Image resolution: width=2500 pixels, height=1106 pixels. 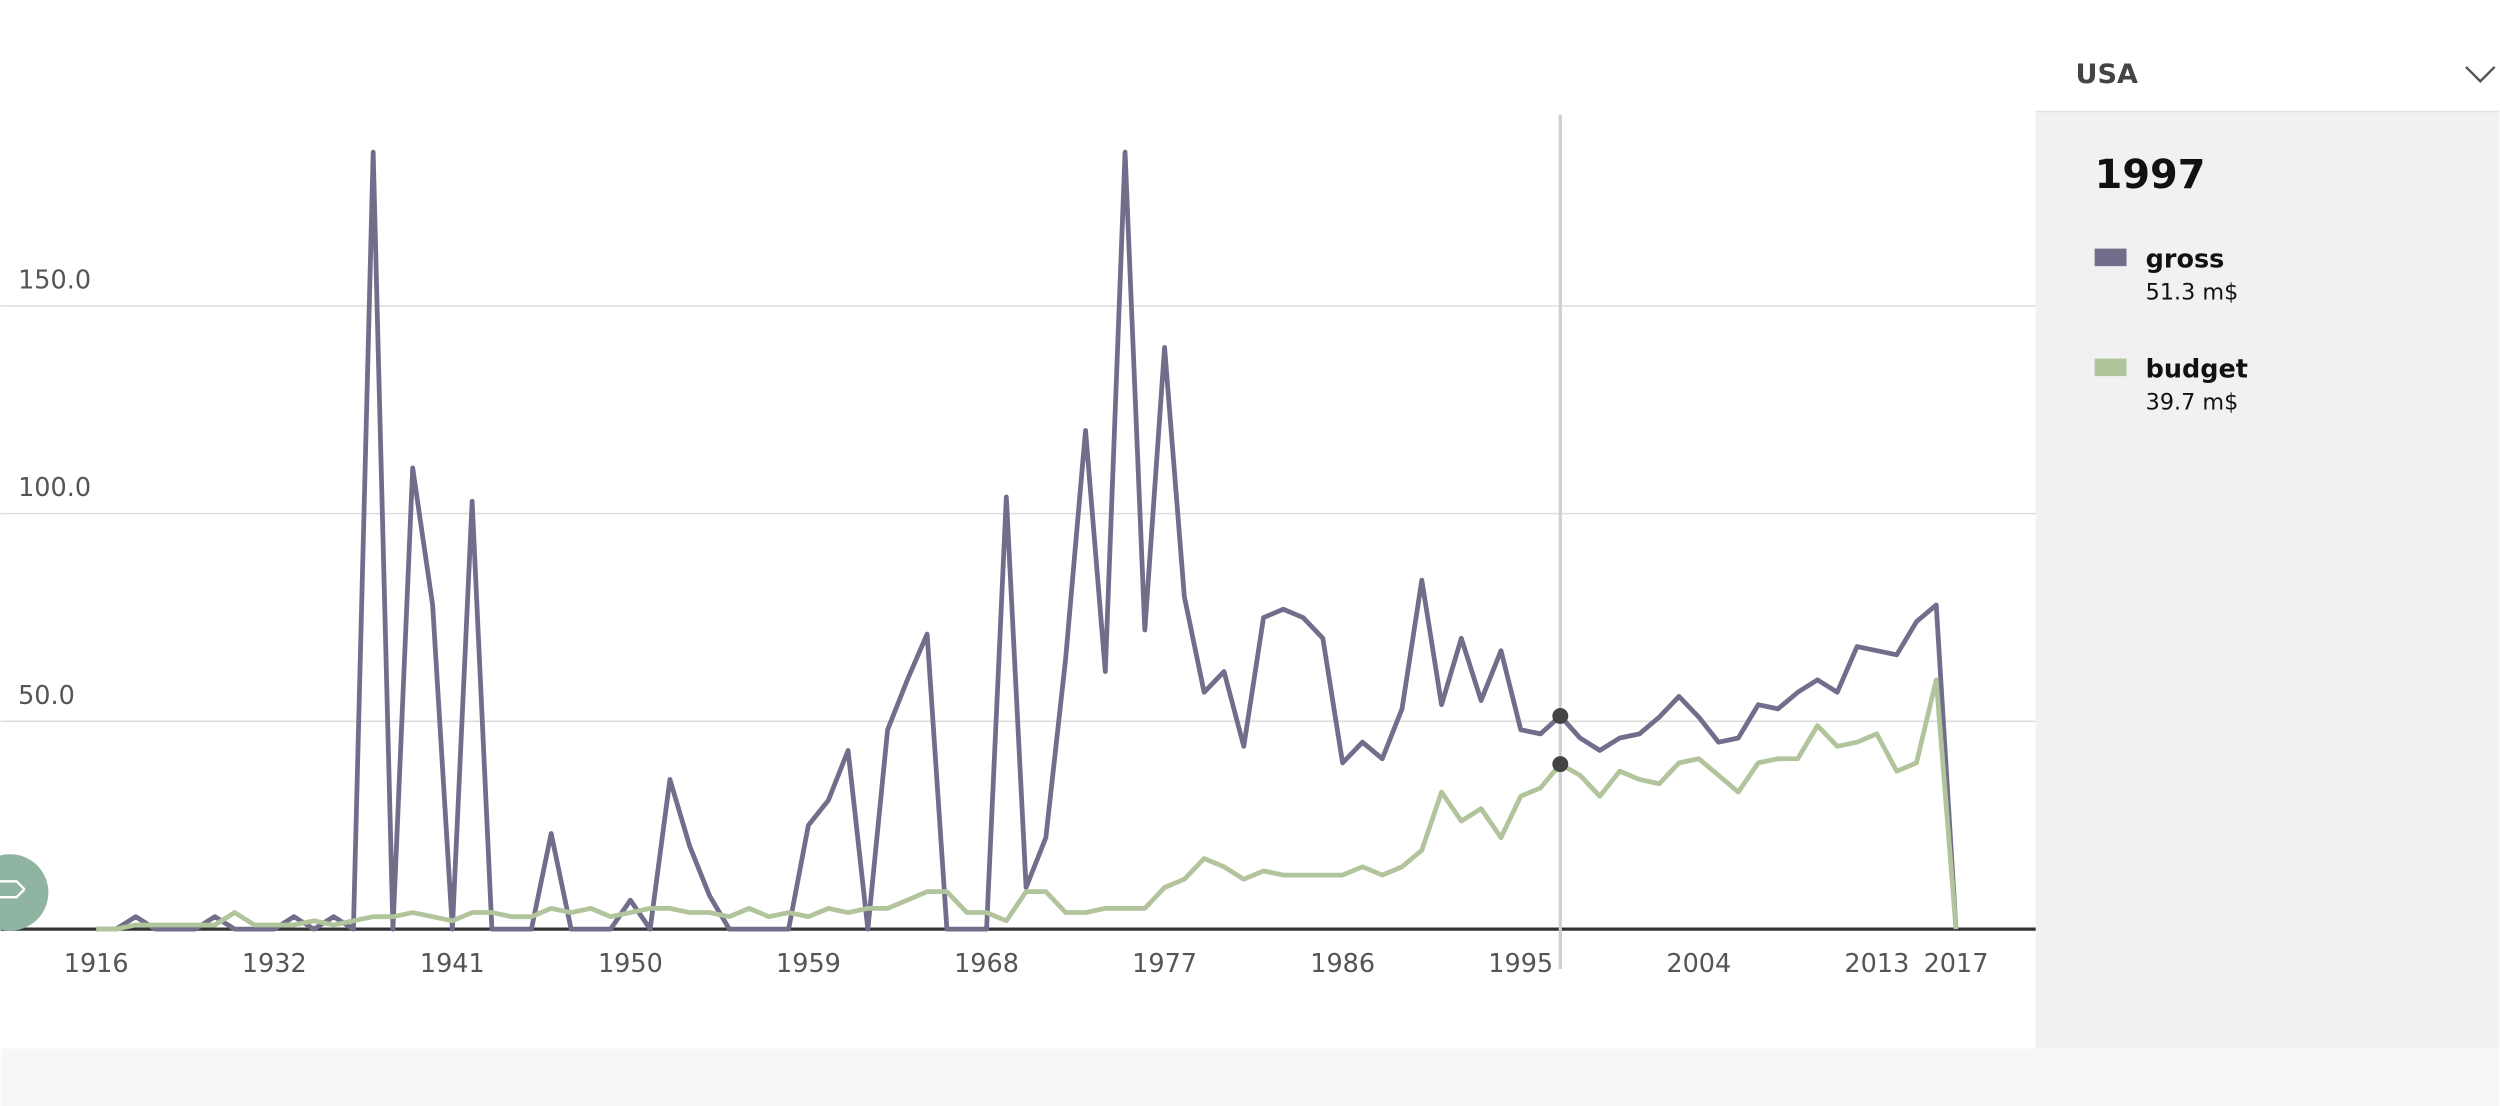 I want to click on x-tick-label: 1950, so click(x=630, y=964).